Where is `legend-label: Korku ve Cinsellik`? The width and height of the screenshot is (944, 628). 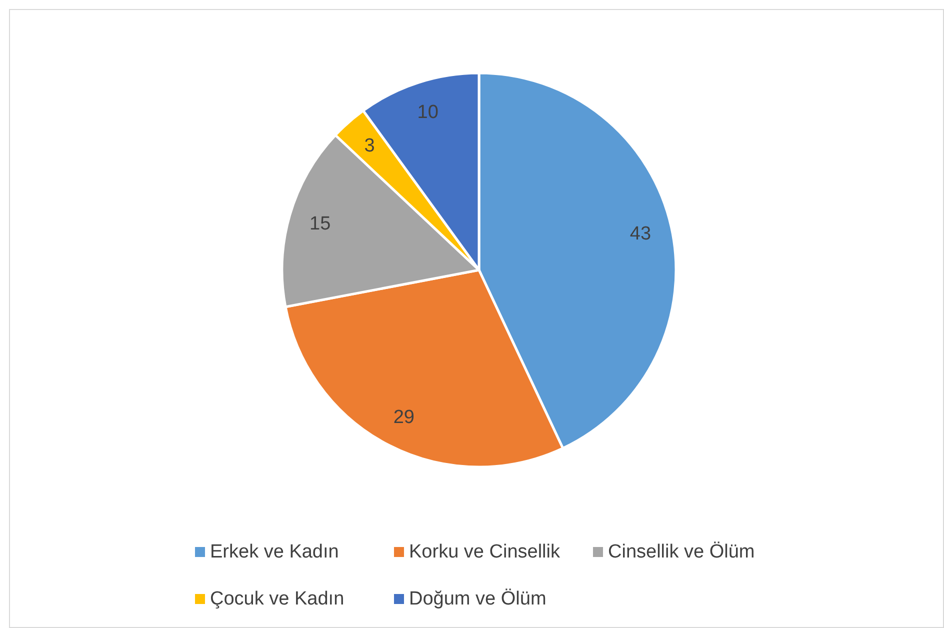
legend-label: Korku ve Cinsellik is located at coordinates (484, 552).